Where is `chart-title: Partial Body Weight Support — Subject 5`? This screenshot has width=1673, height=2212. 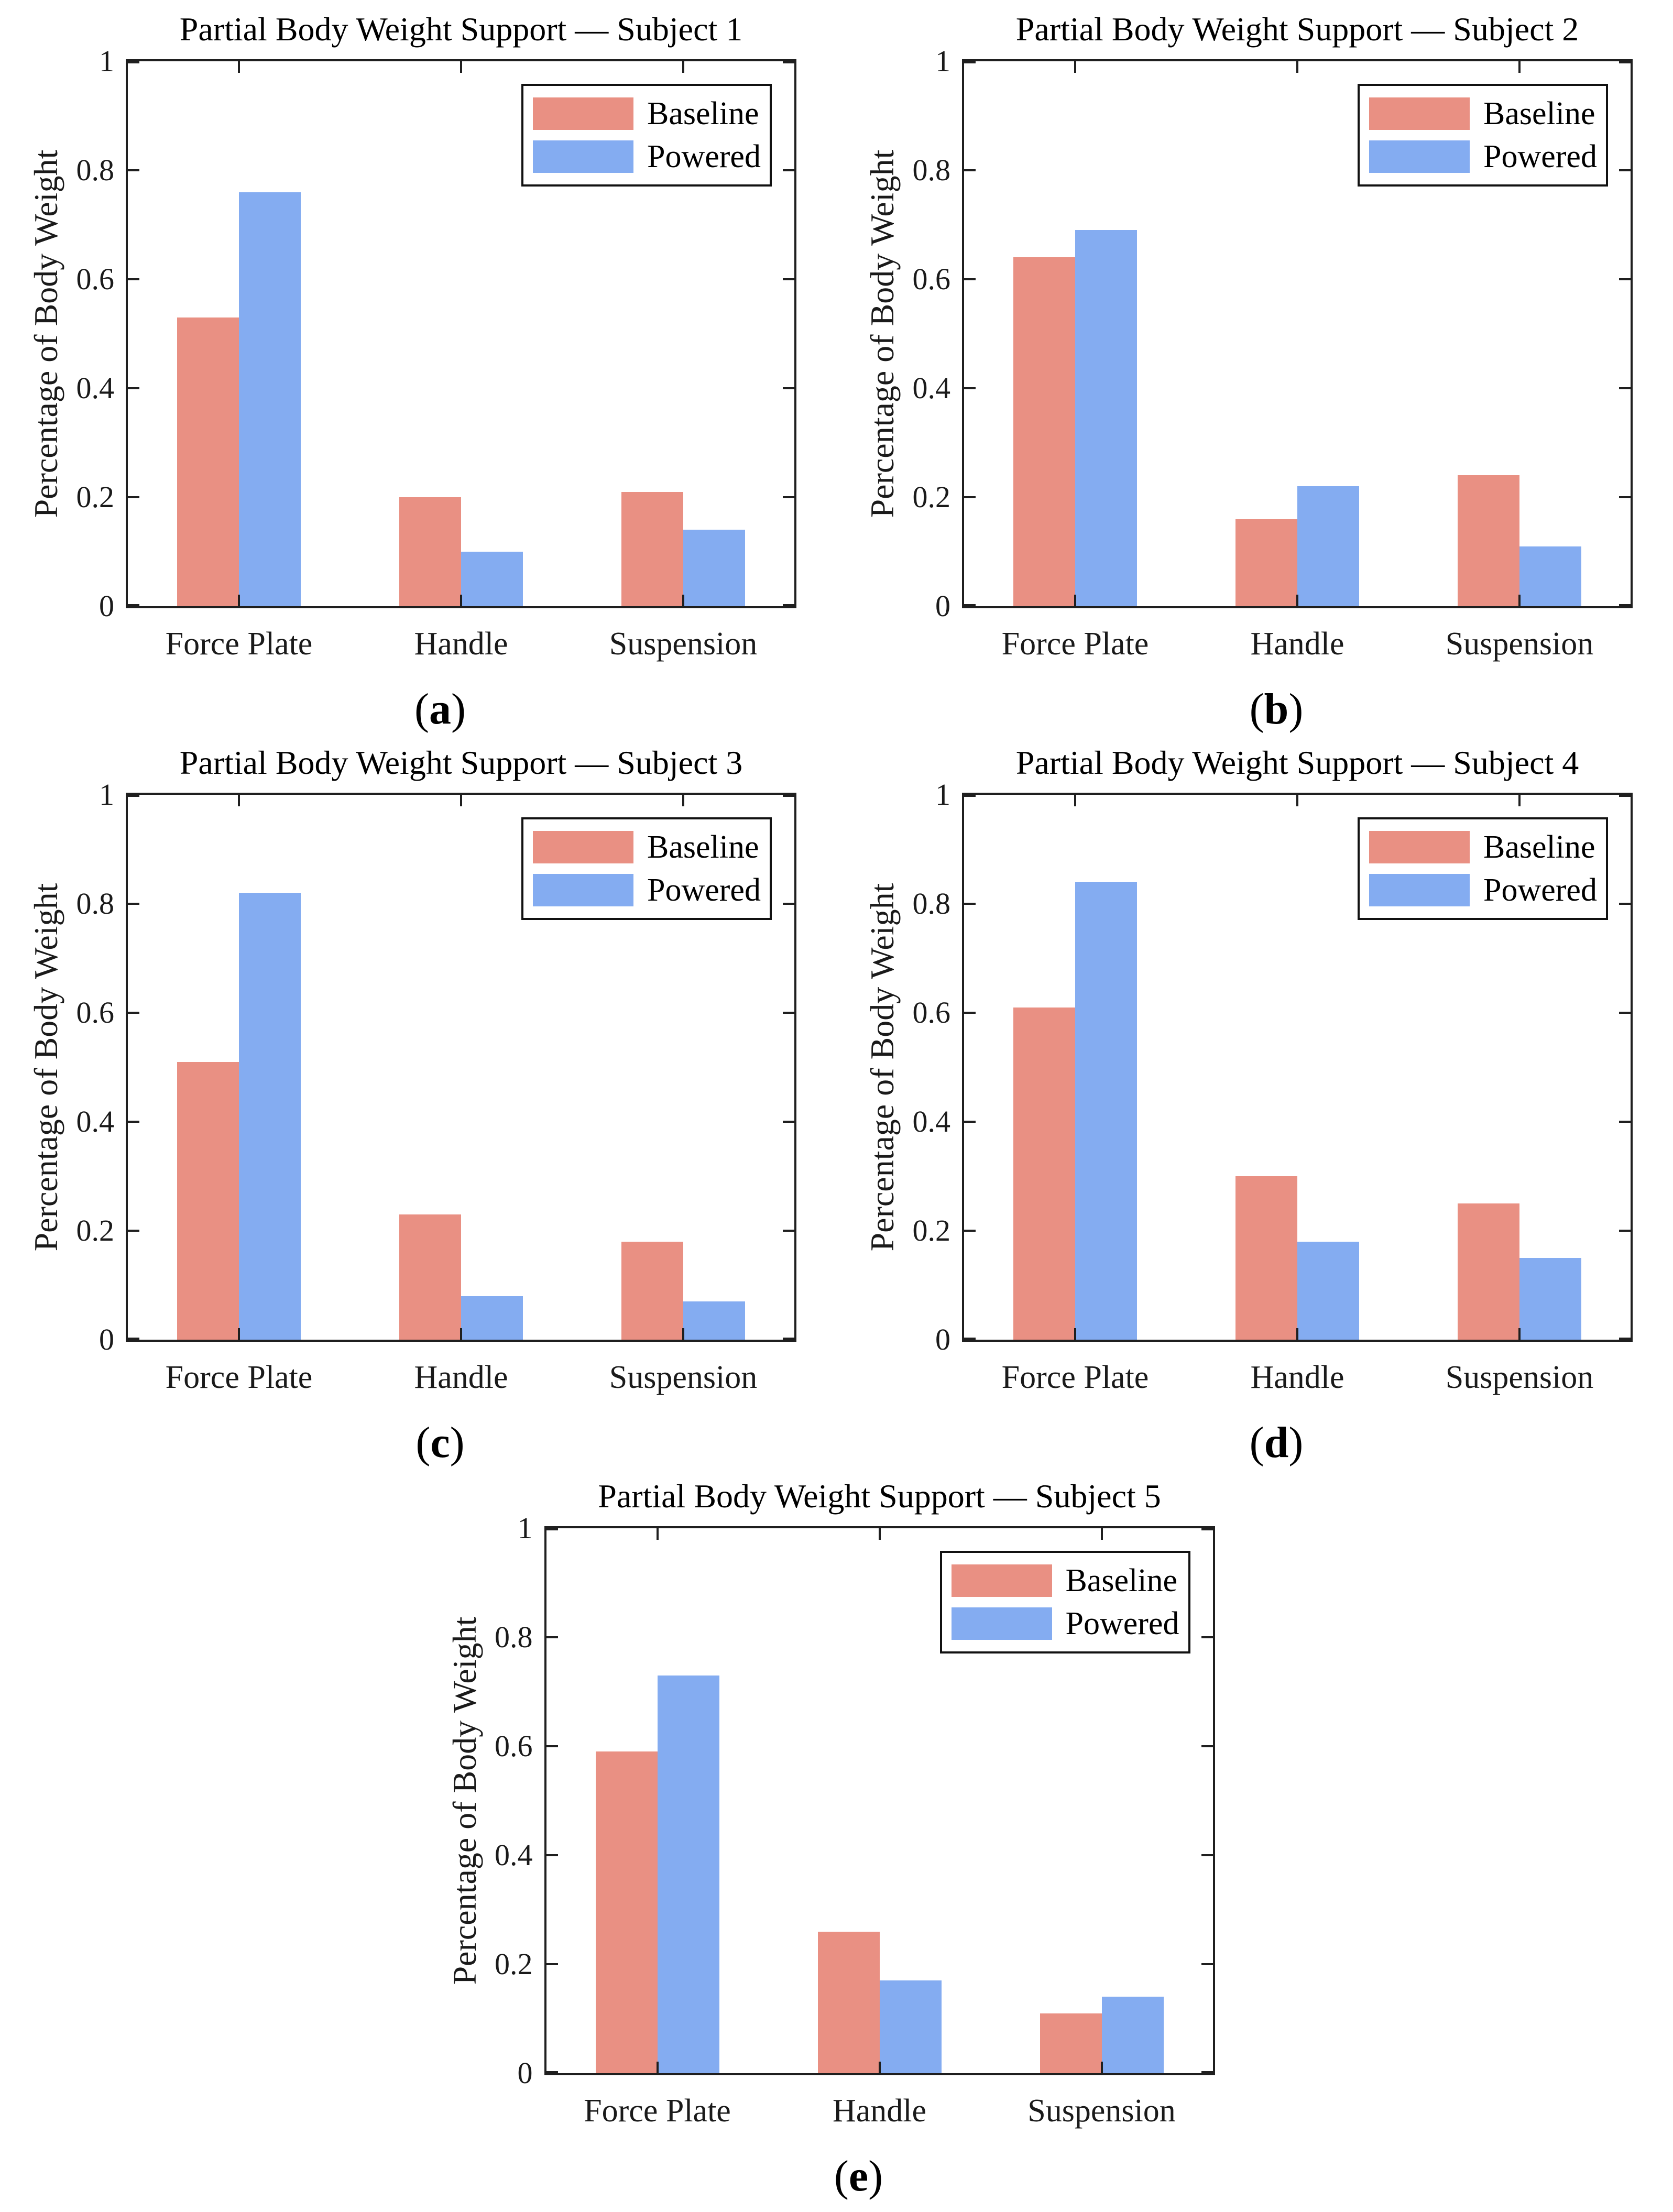
chart-title: Partial Body Weight Support — Subject 5 is located at coordinates (879, 1496).